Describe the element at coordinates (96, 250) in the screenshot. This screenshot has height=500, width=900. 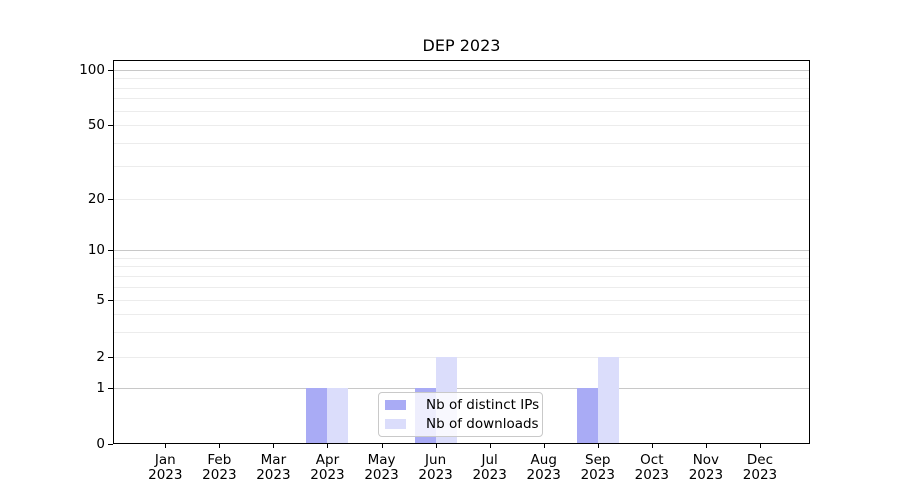
I see `y-tick-label-10: 10` at that location.